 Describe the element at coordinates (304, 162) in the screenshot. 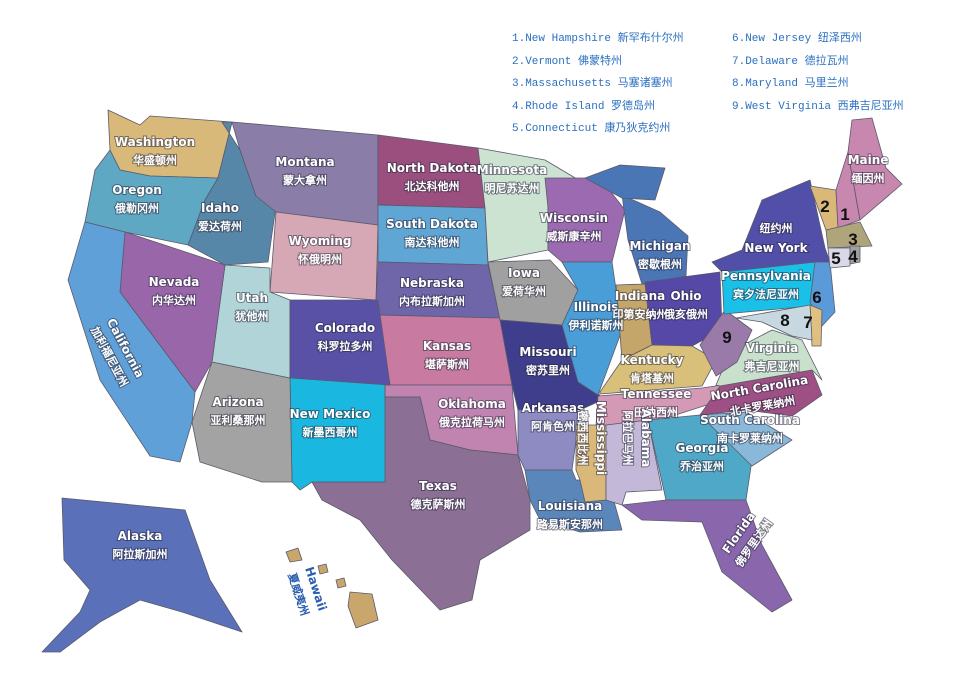

I see `state-name-en: Montana` at that location.